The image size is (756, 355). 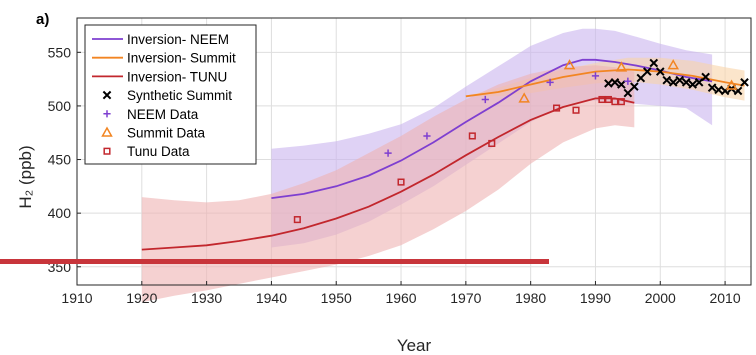 What do you see at coordinates (178, 39) in the screenshot?
I see `legend-label-inversion-neem: Inversion- NEEM` at bounding box center [178, 39].